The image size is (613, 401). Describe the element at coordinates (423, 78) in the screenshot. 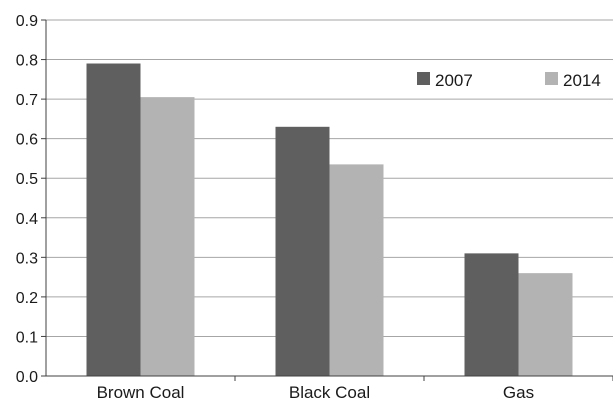

I see `legend-swatch-2007` at that location.